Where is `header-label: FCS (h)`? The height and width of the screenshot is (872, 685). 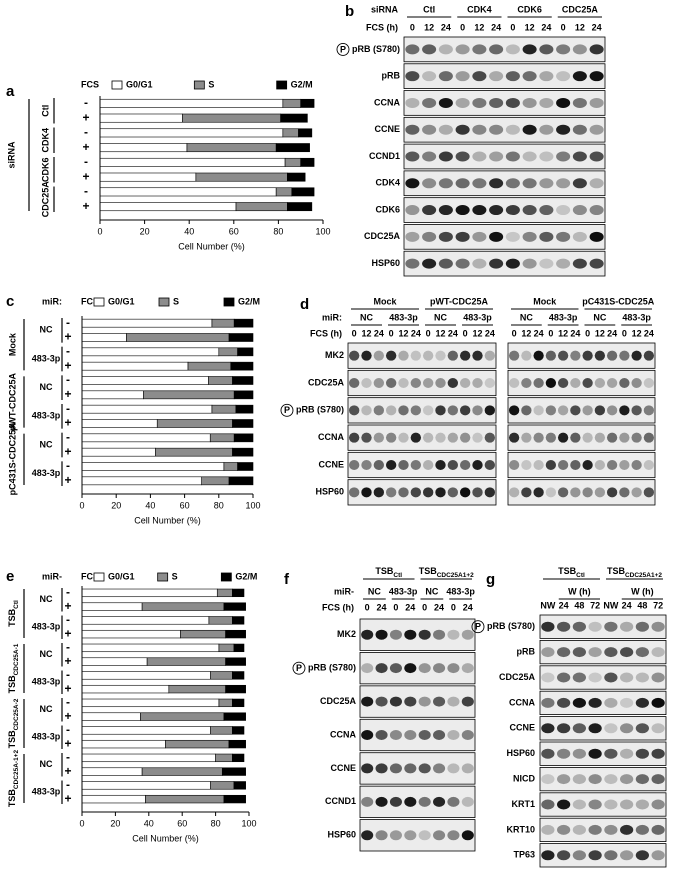 header-label: FCS (h) is located at coordinates (338, 607).